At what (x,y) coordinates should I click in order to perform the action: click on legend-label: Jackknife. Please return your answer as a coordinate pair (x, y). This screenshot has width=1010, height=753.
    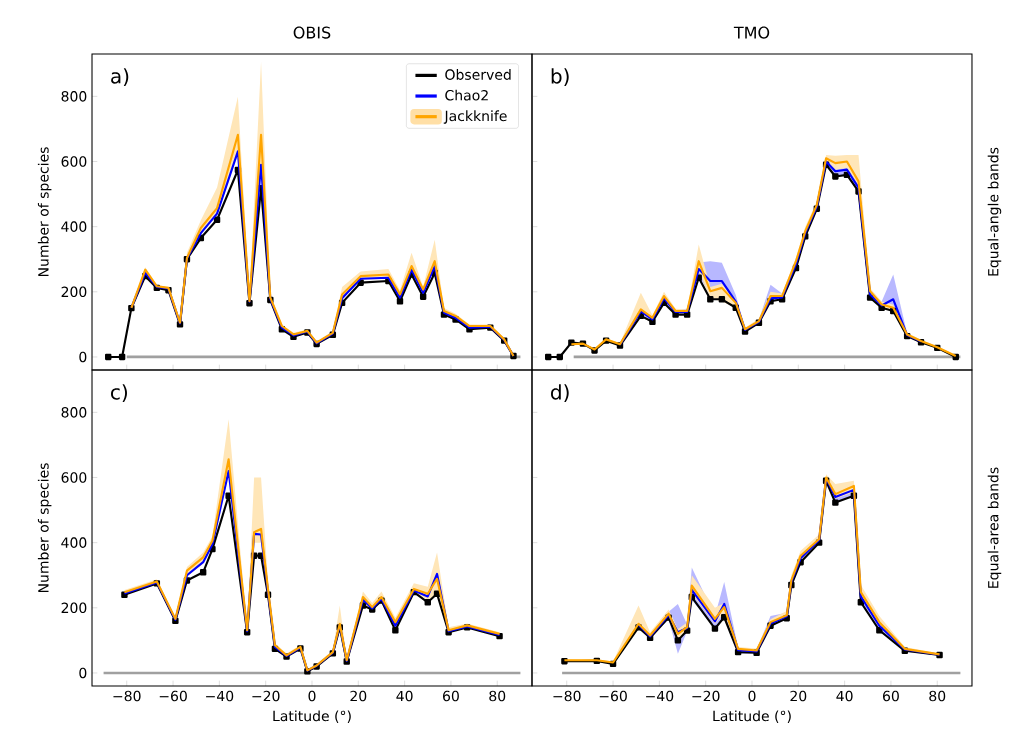
    Looking at the image, I should click on (475, 117).